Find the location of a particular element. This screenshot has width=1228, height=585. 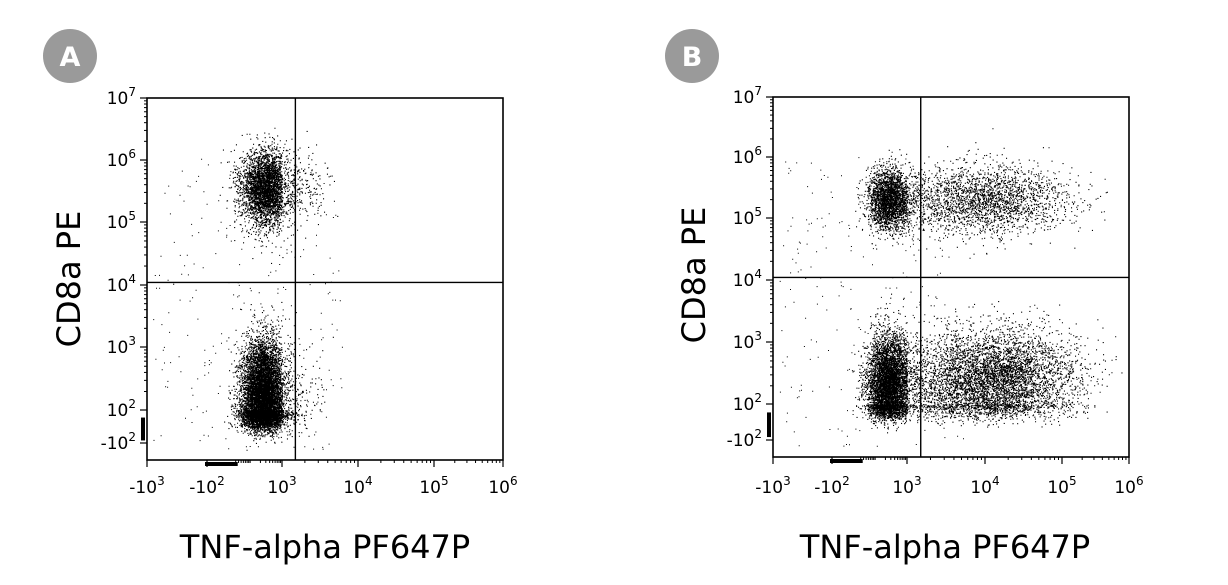

x-axis-title-a: TNF-alpha PF647P is located at coordinates (324, 547).